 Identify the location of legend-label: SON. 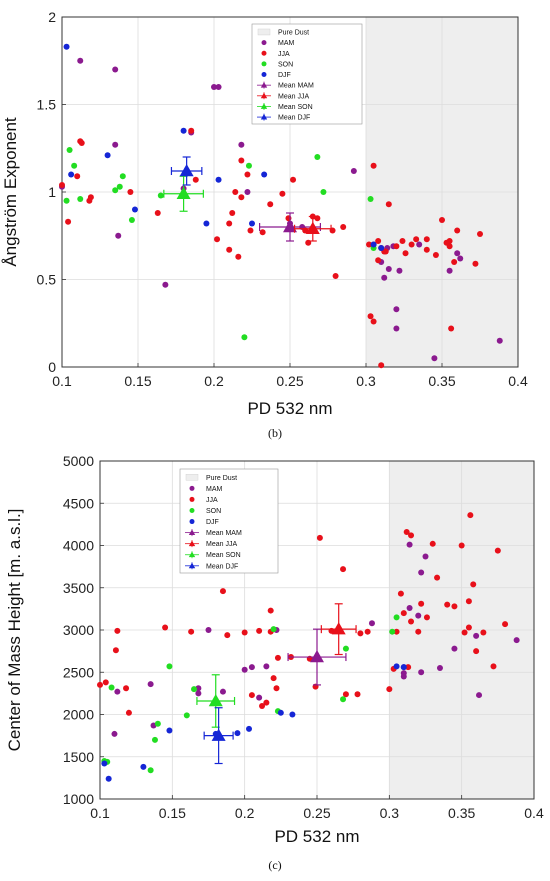
(213, 511).